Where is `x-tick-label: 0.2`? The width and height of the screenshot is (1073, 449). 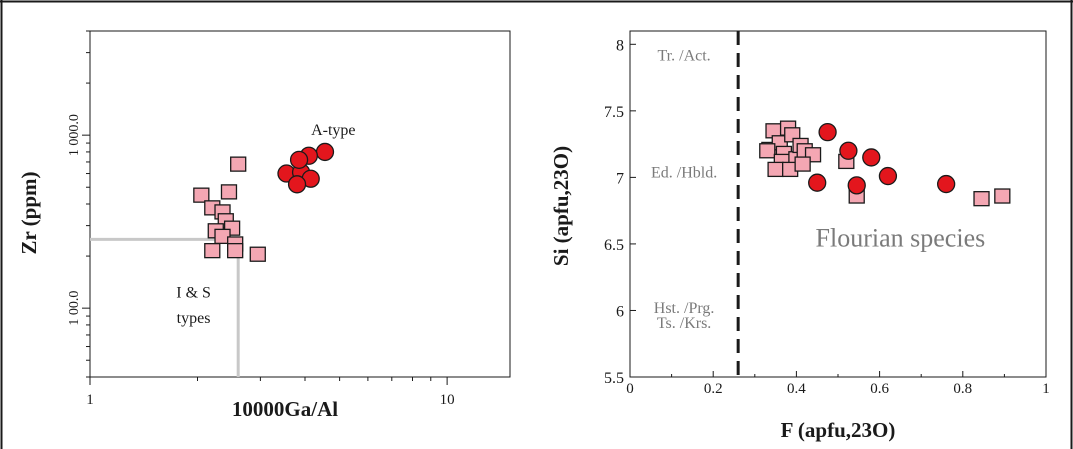
x-tick-label: 0.2 is located at coordinates (713, 389).